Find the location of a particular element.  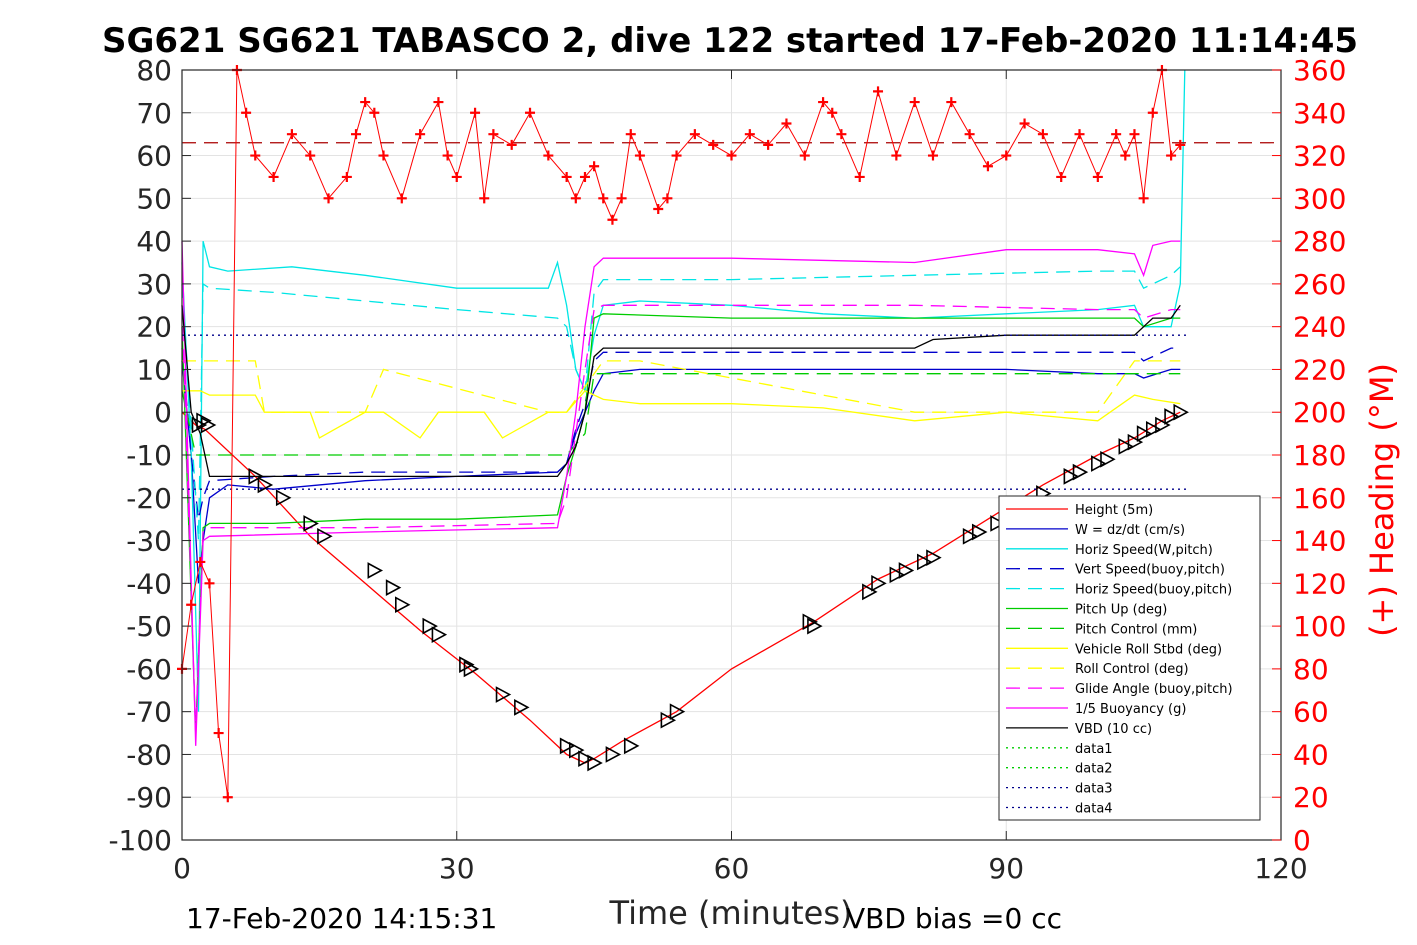

legend-label-12: data1 is located at coordinates (1094, 749).